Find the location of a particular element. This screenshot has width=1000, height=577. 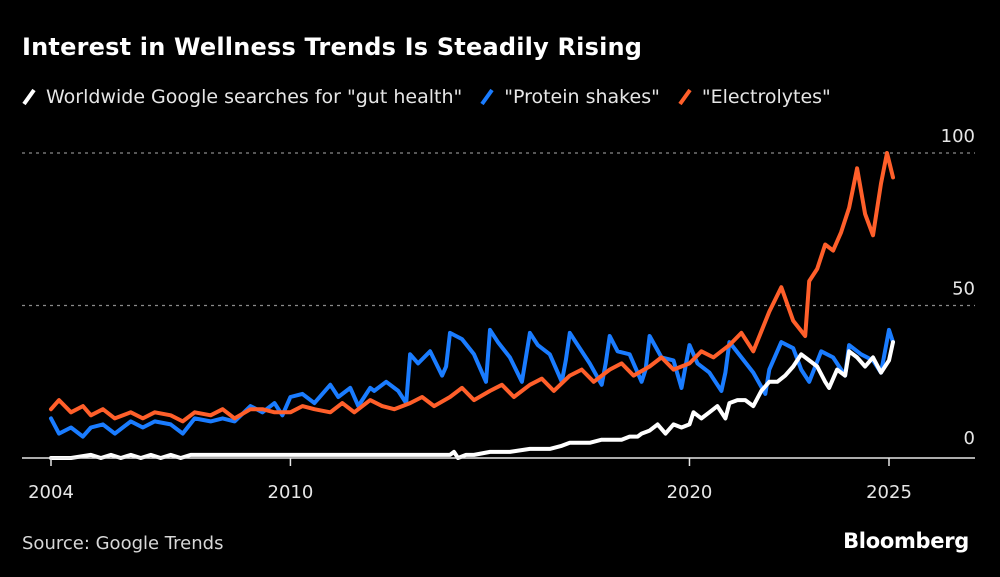

legend-item-electrolytes: "Electrolytes" is located at coordinates (754, 97).